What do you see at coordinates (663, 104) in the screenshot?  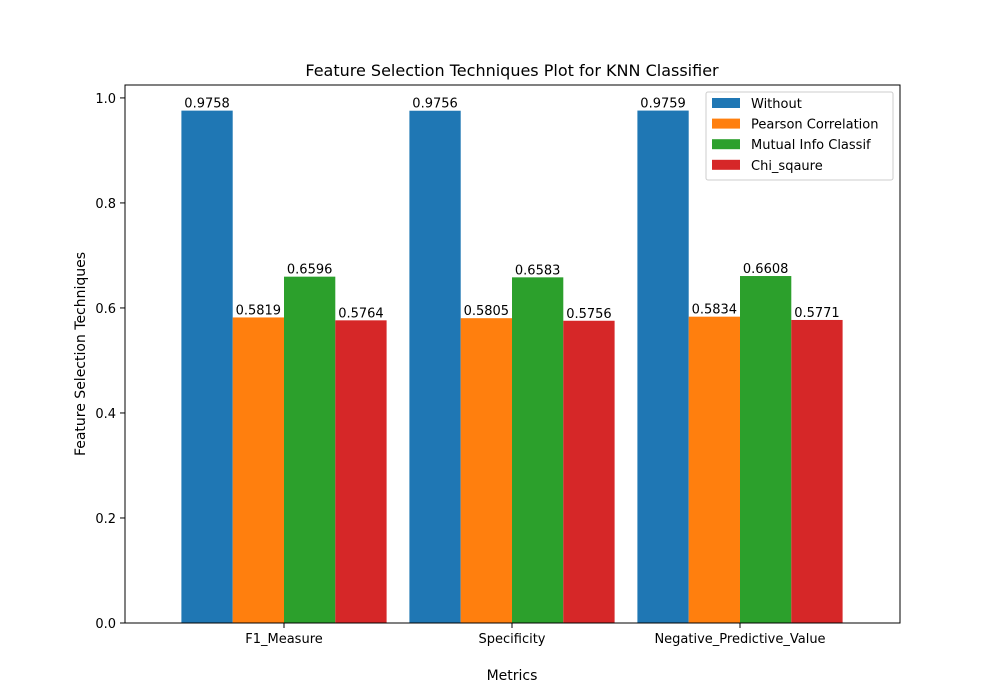 I see `bar-value-label: 0.9759` at bounding box center [663, 104].